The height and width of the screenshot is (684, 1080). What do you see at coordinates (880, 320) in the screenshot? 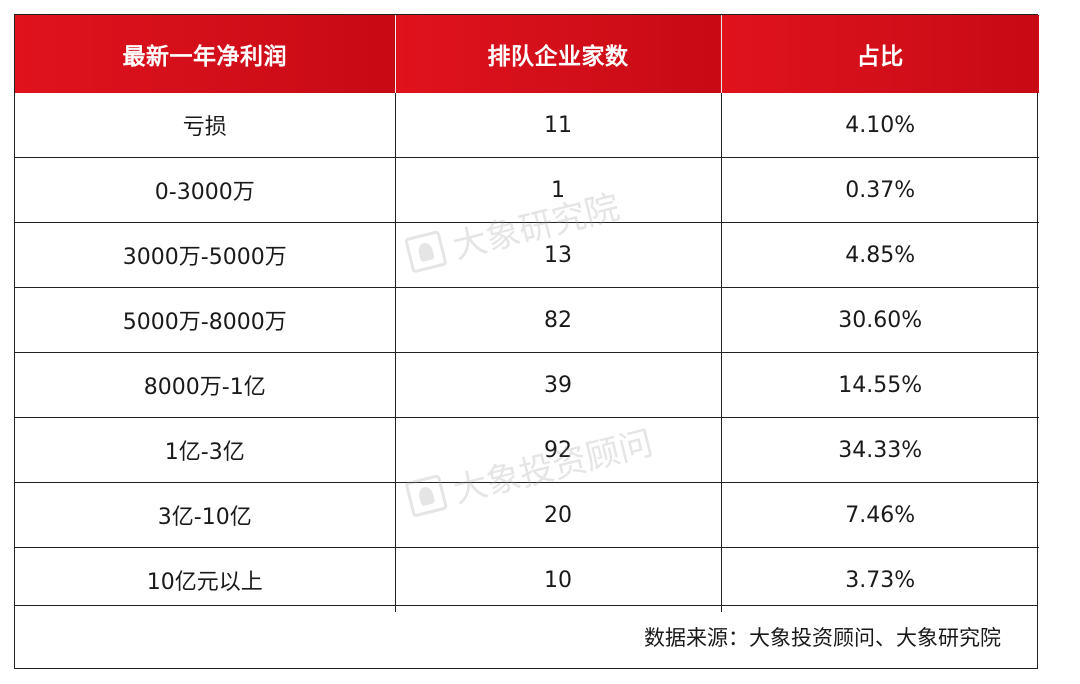
I see `cell-share: 30.60%` at bounding box center [880, 320].